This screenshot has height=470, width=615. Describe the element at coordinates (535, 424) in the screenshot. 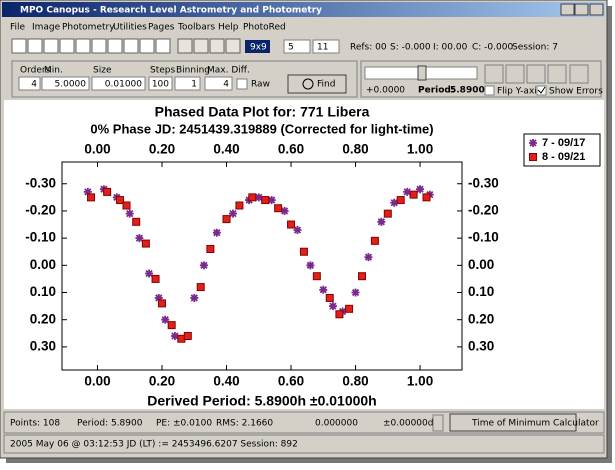

I see `tmin-label: Time of Minimum Calculator` at that location.